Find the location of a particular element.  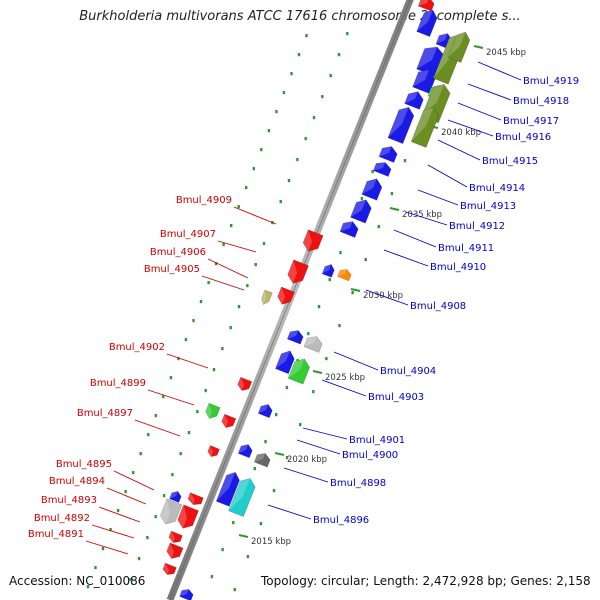

scale-label: 2025 kbp is located at coordinates (345, 378).